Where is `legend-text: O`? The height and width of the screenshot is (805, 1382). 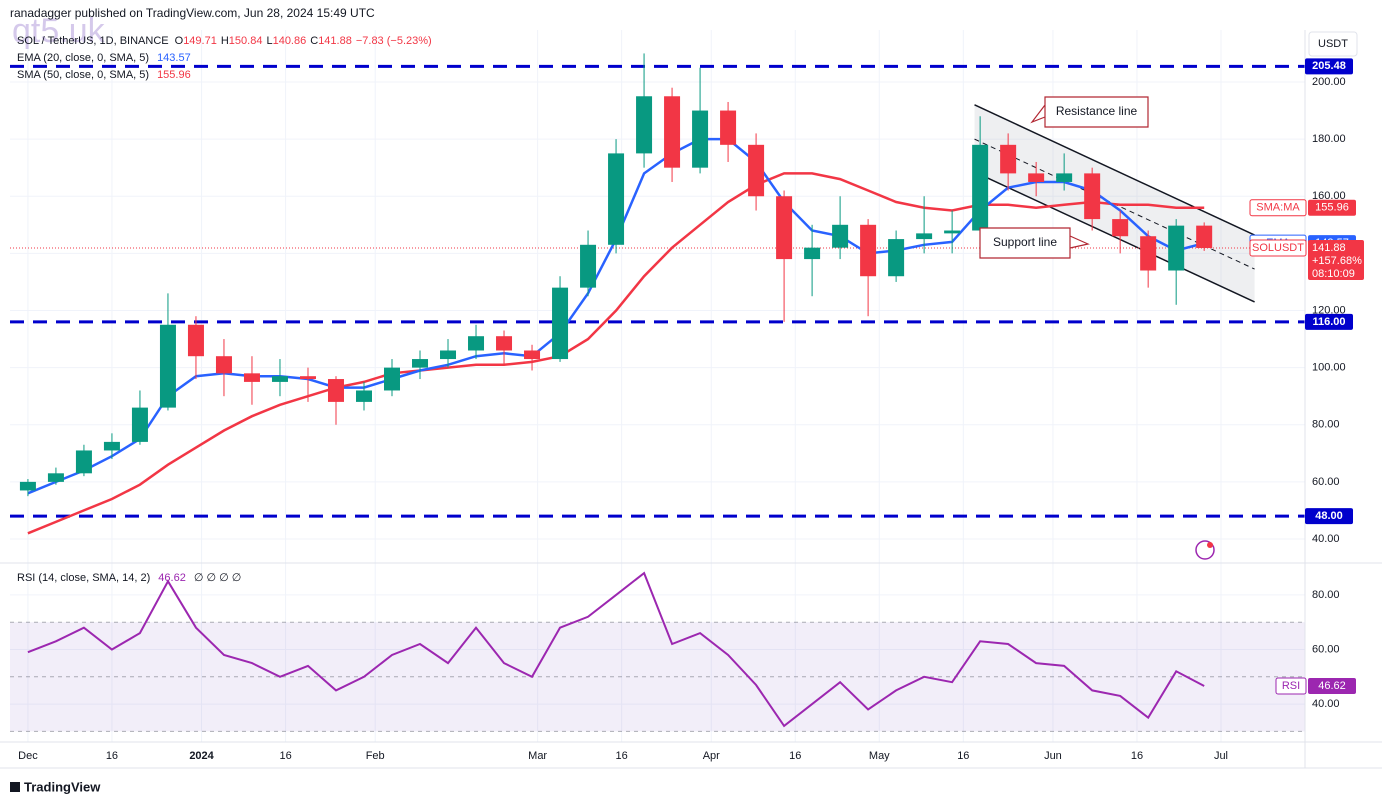
legend-text: O is located at coordinates (179, 41).